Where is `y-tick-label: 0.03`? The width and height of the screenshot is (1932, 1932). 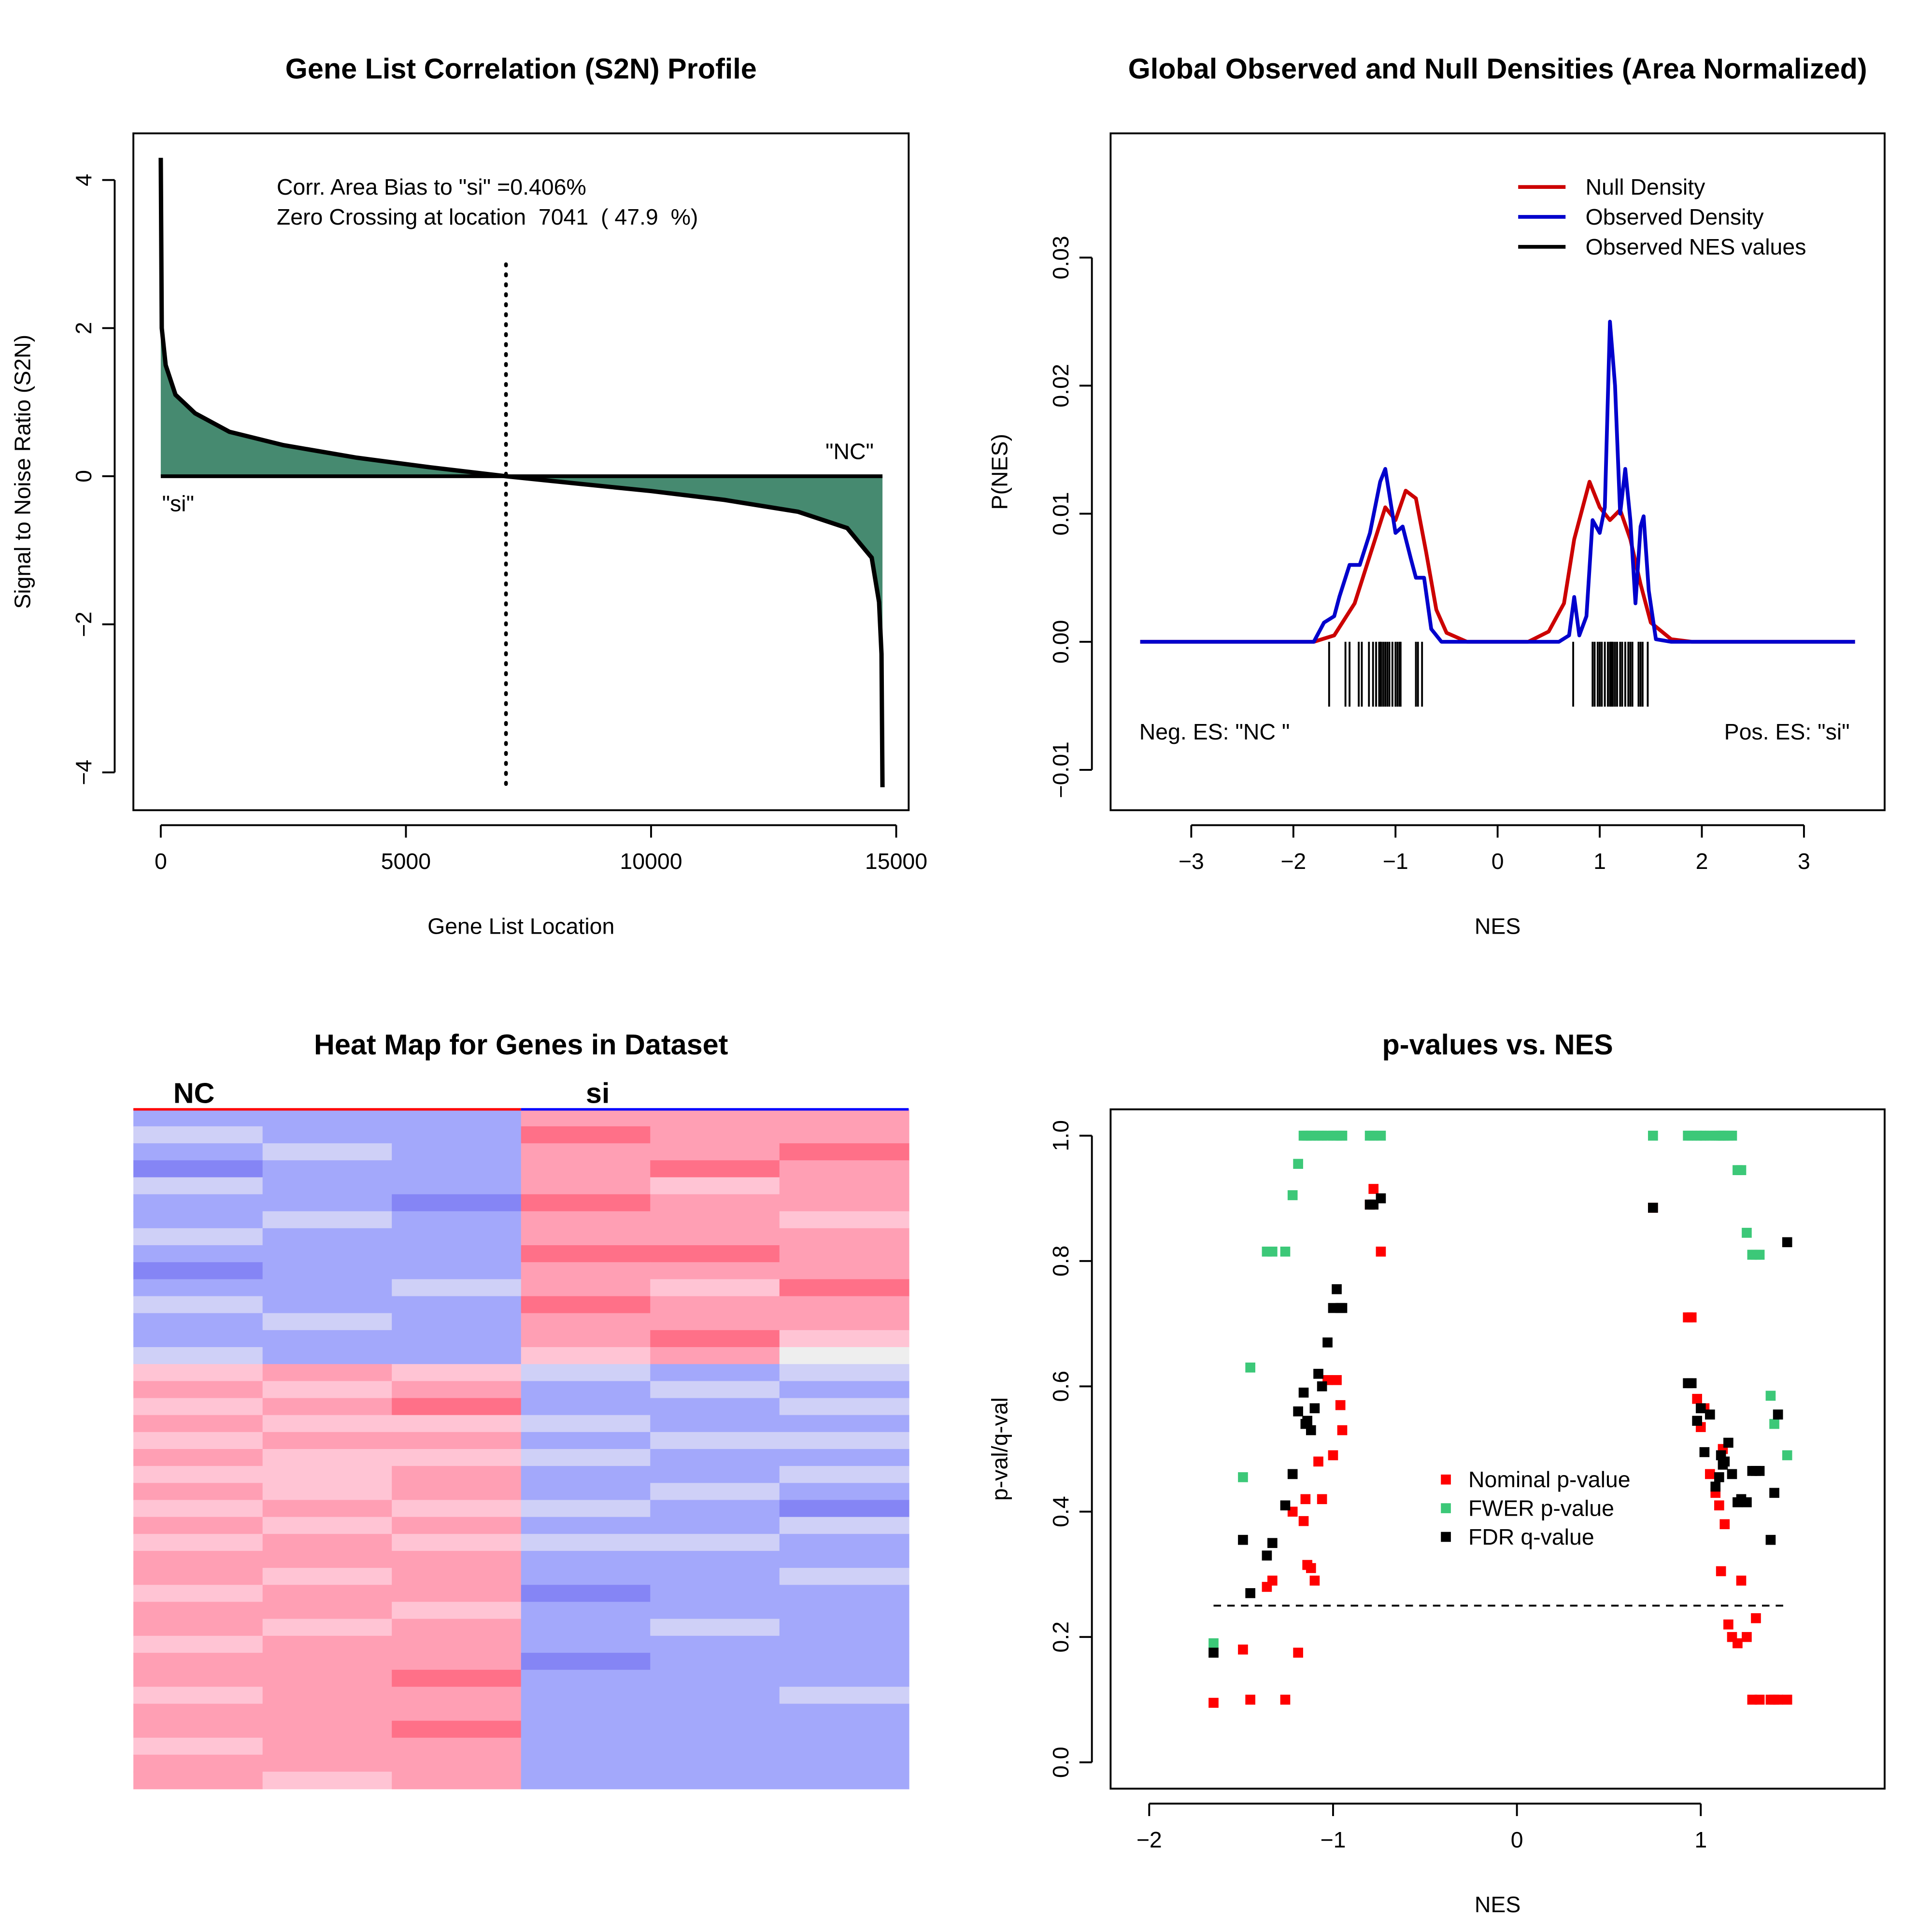
y-tick-label: 0.03 is located at coordinates (1060, 257).